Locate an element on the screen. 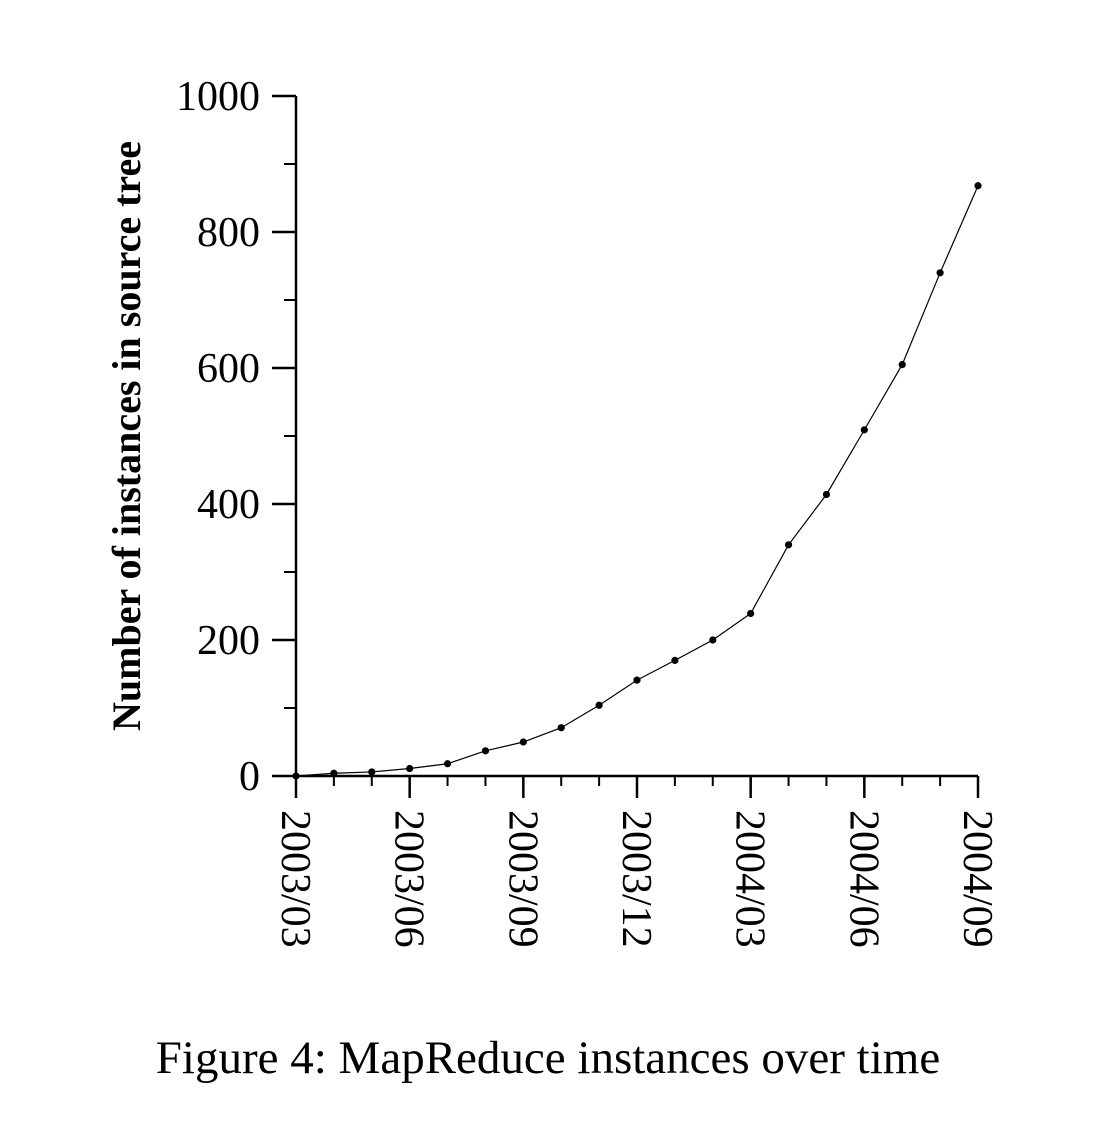 Image resolution: width=1112 pixels, height=1140 pixels. y-tick-label: 400 is located at coordinates (228, 505).